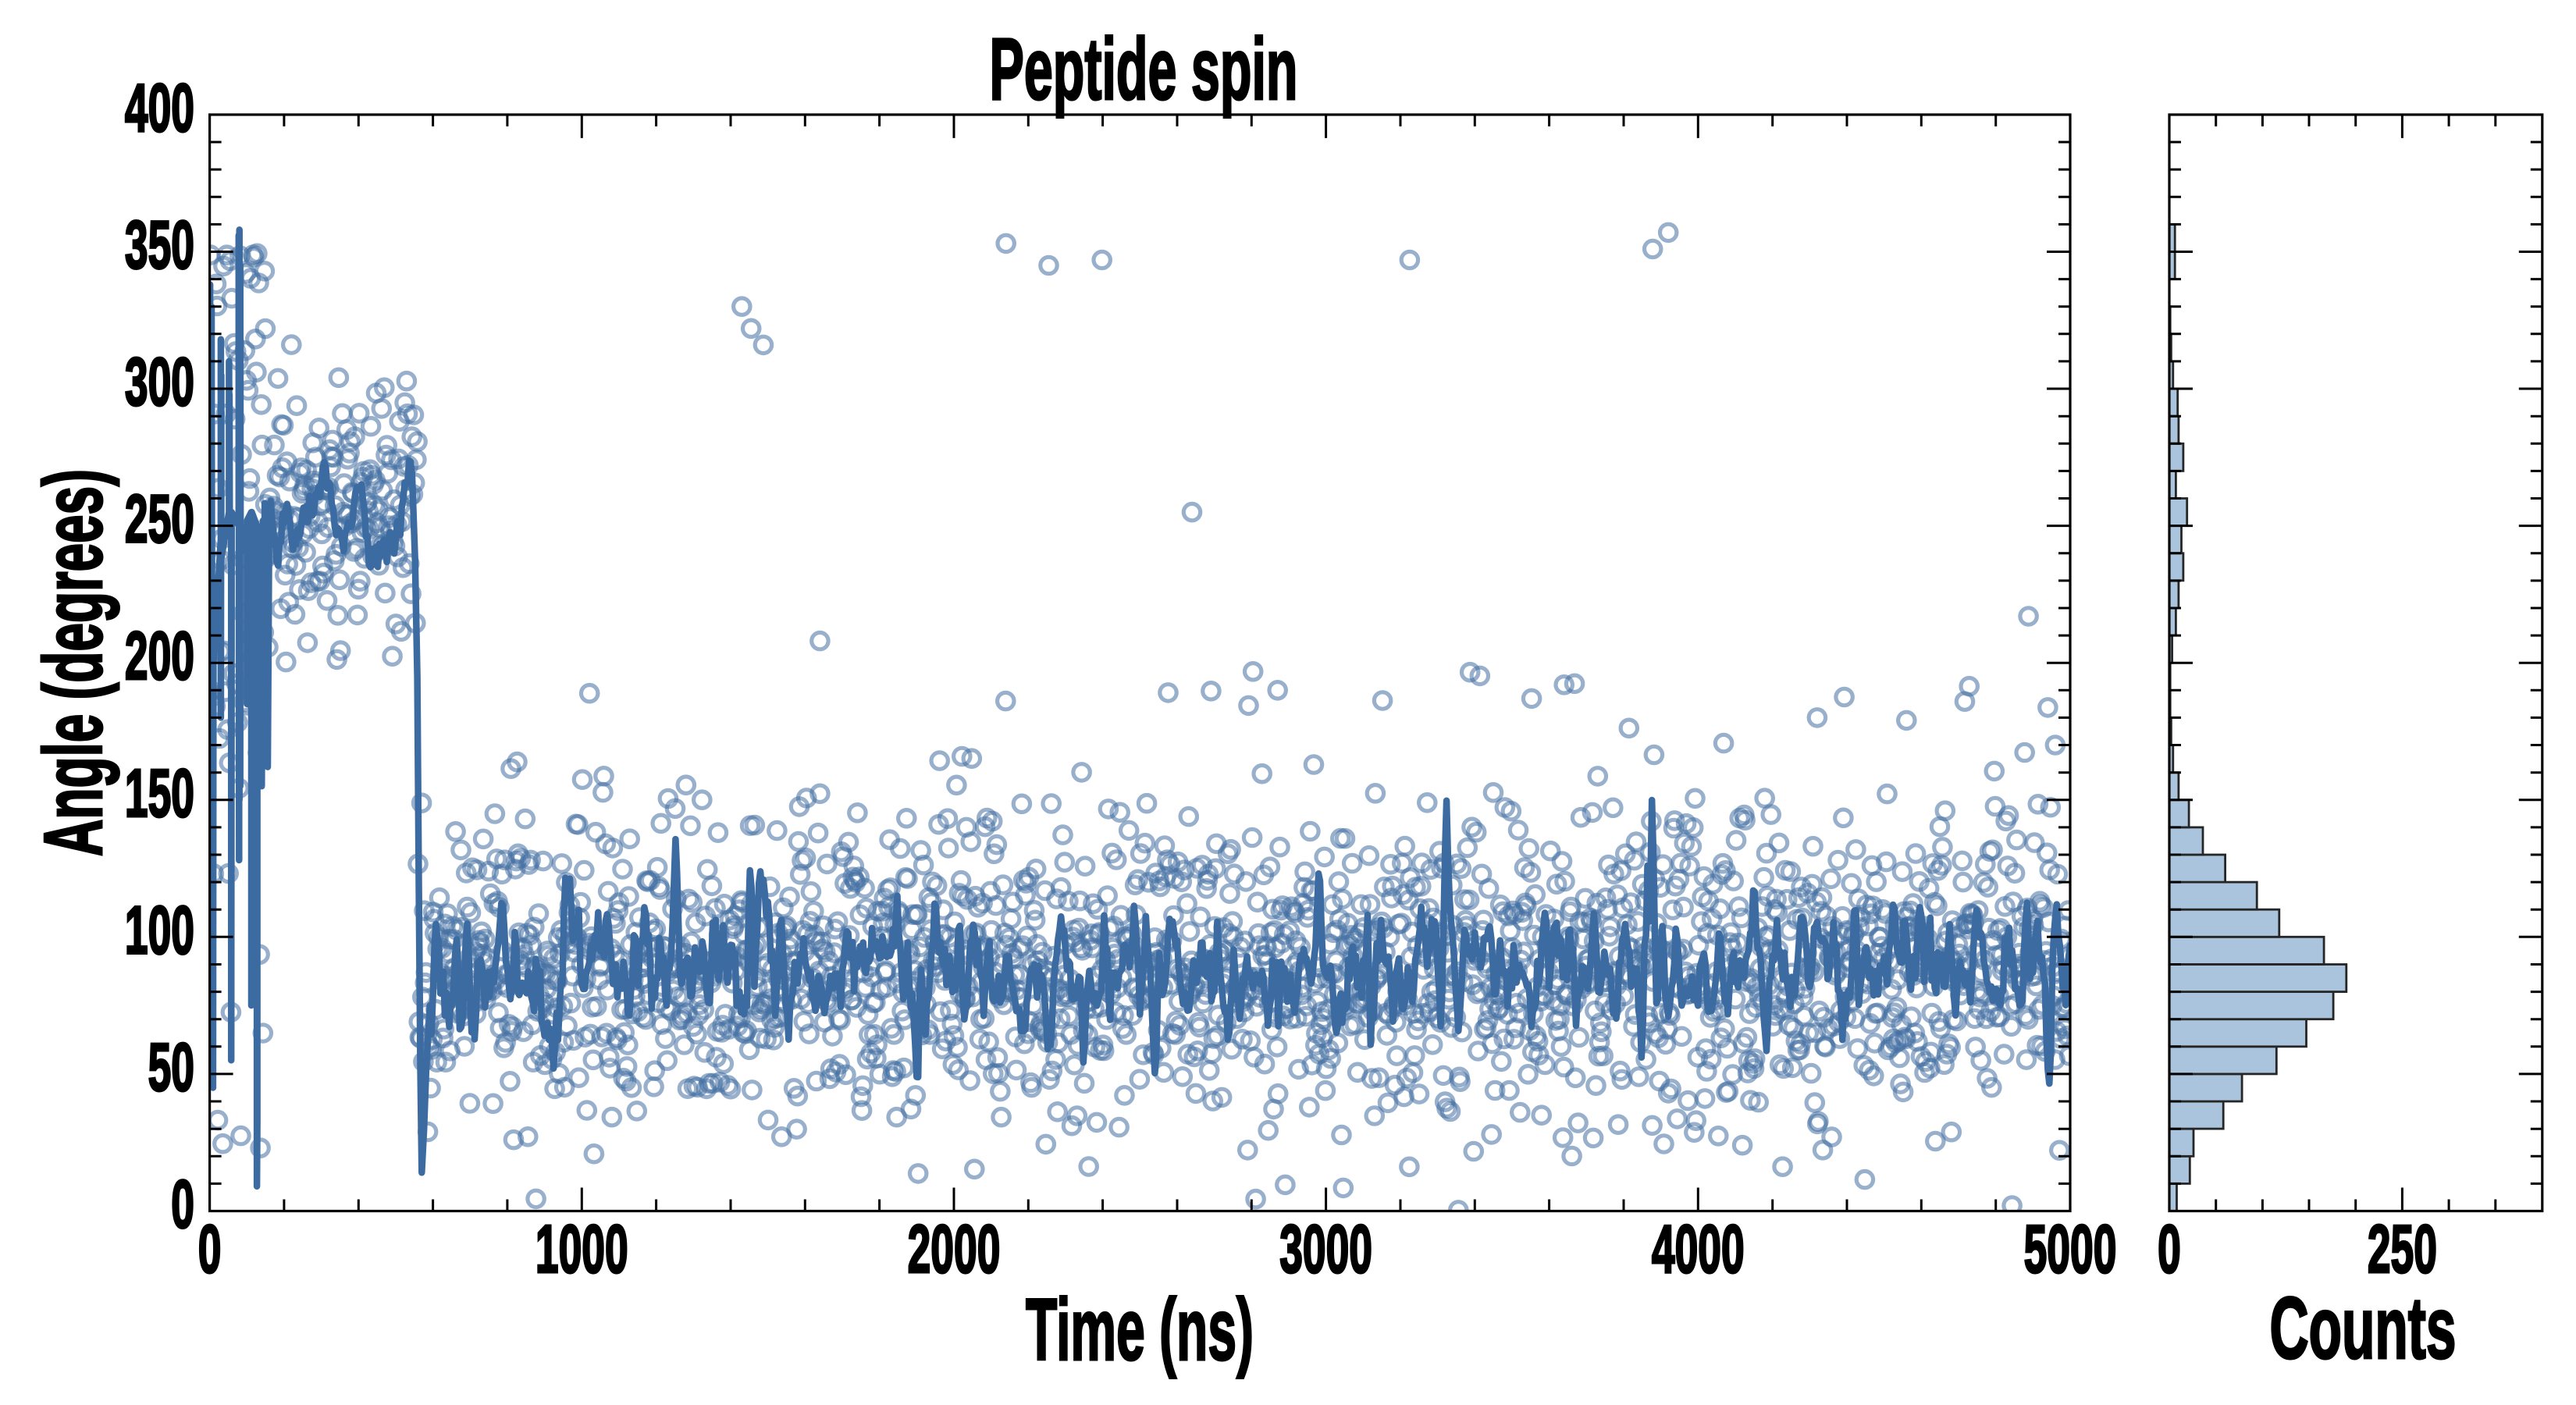 The image size is (2576, 1405). What do you see at coordinates (1325, 1249) in the screenshot?
I see `svg-text: 3000` at bounding box center [1325, 1249].